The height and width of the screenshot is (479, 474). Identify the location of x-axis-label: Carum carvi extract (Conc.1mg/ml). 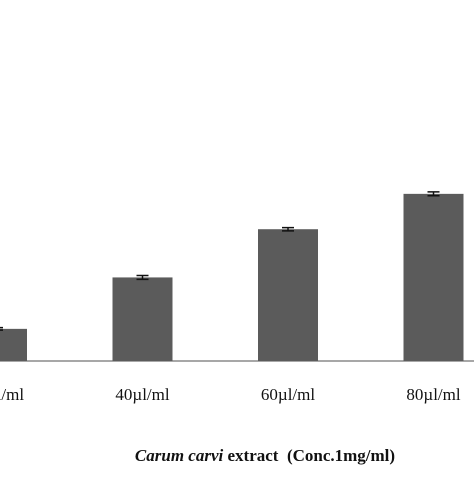
(265, 455).